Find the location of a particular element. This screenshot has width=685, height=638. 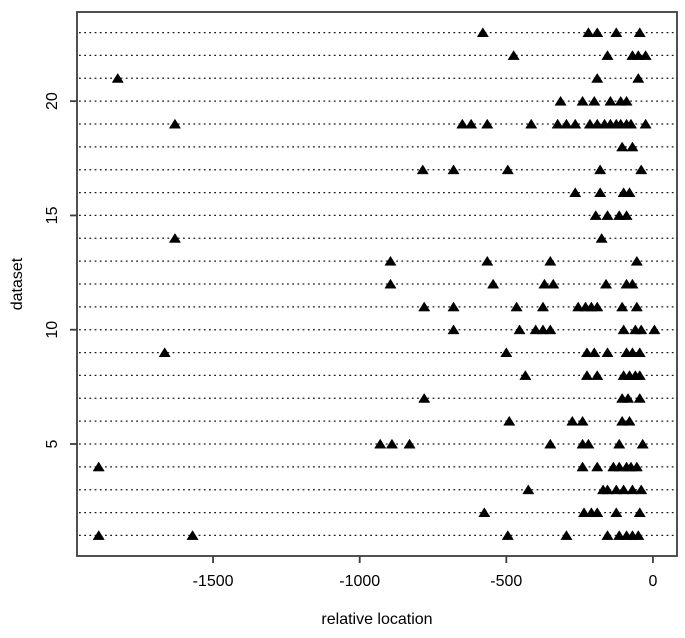

x-tick-label: -500 is located at coordinates (506, 581).